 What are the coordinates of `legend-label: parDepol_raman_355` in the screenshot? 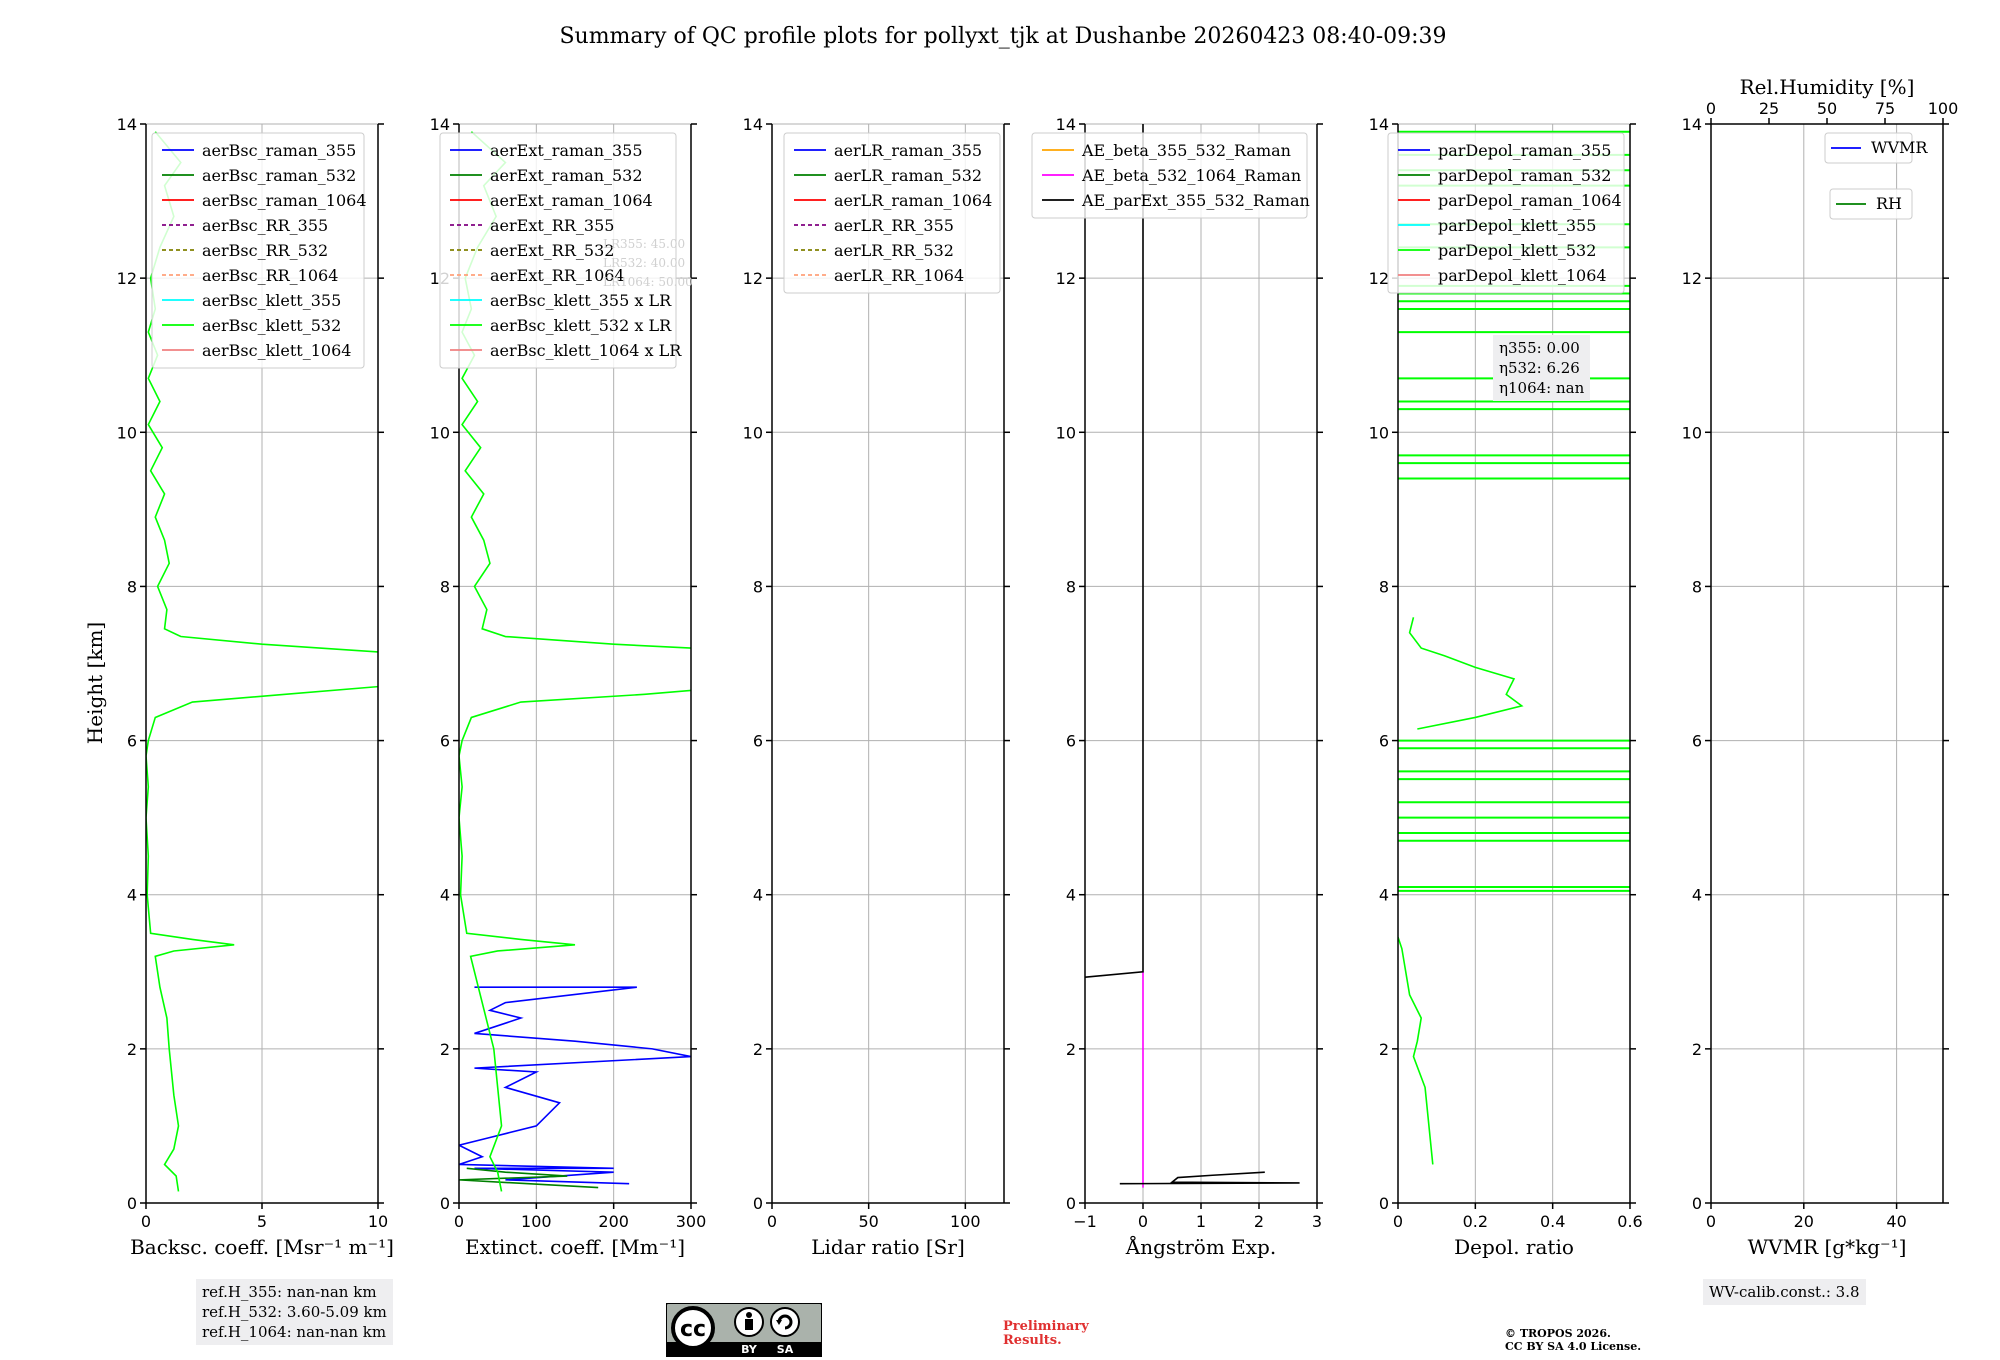 It's located at (1524, 150).